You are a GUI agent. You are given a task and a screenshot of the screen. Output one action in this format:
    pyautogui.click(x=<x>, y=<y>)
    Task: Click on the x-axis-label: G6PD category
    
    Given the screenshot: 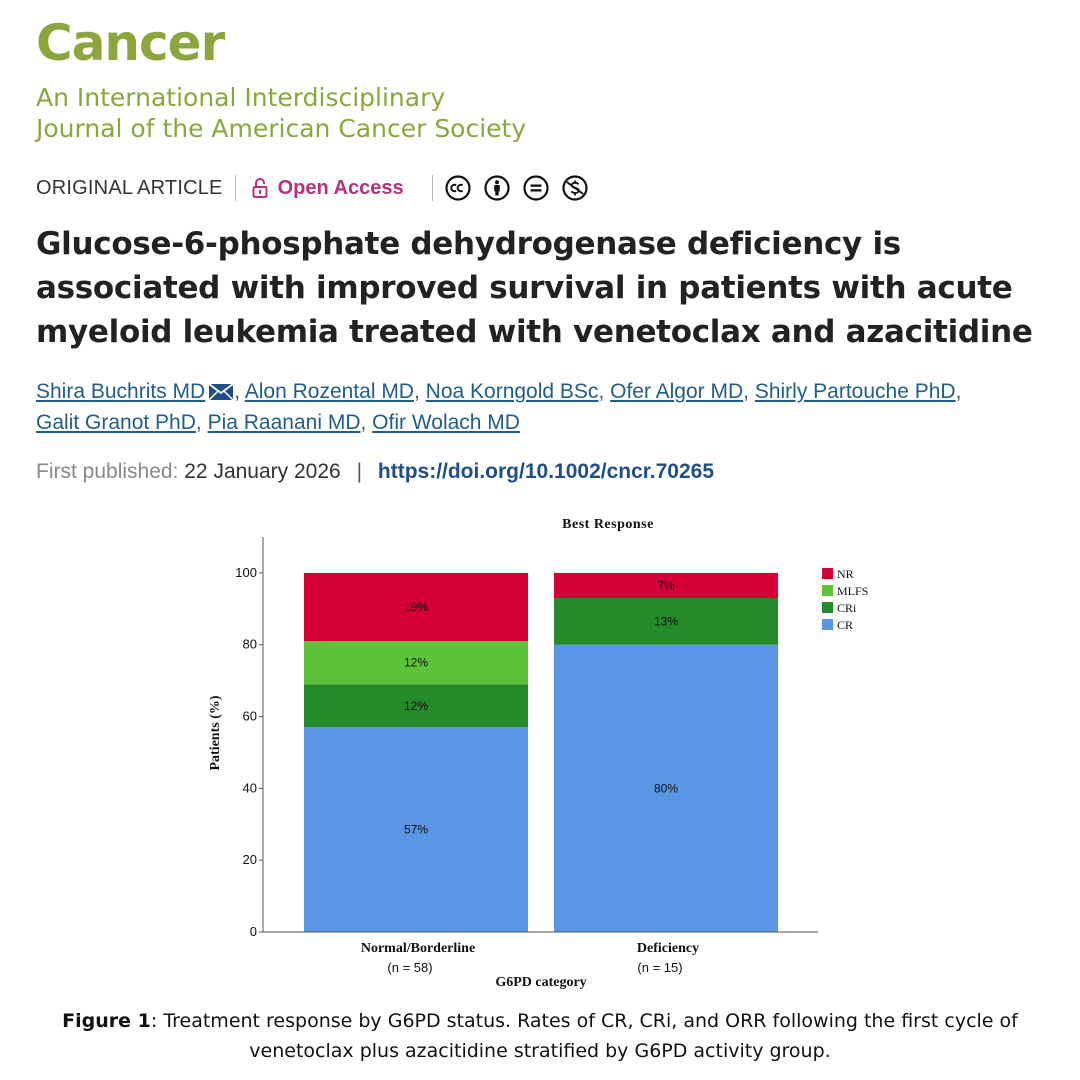 What is the action you would take?
    pyautogui.click(x=540, y=982)
    